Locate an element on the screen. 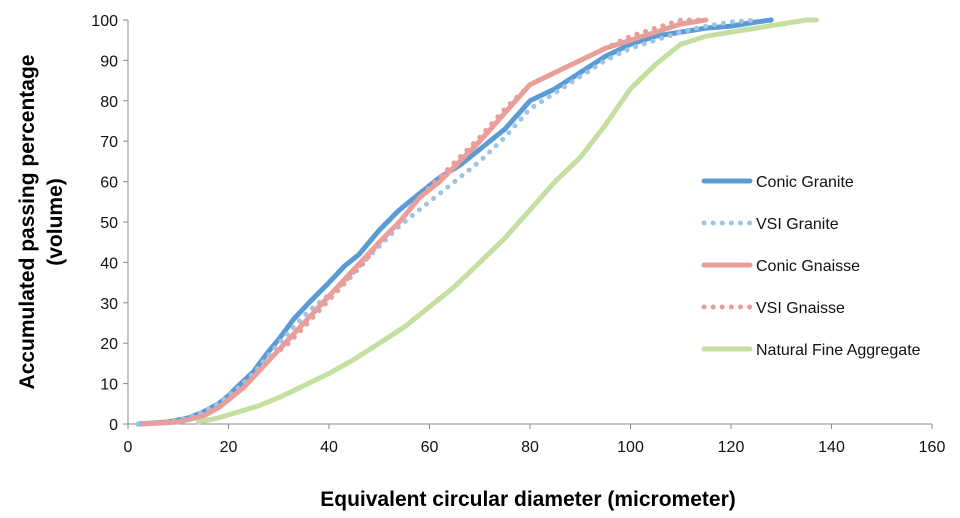 The height and width of the screenshot is (518, 960). x-tick-label: 0 is located at coordinates (128, 447).